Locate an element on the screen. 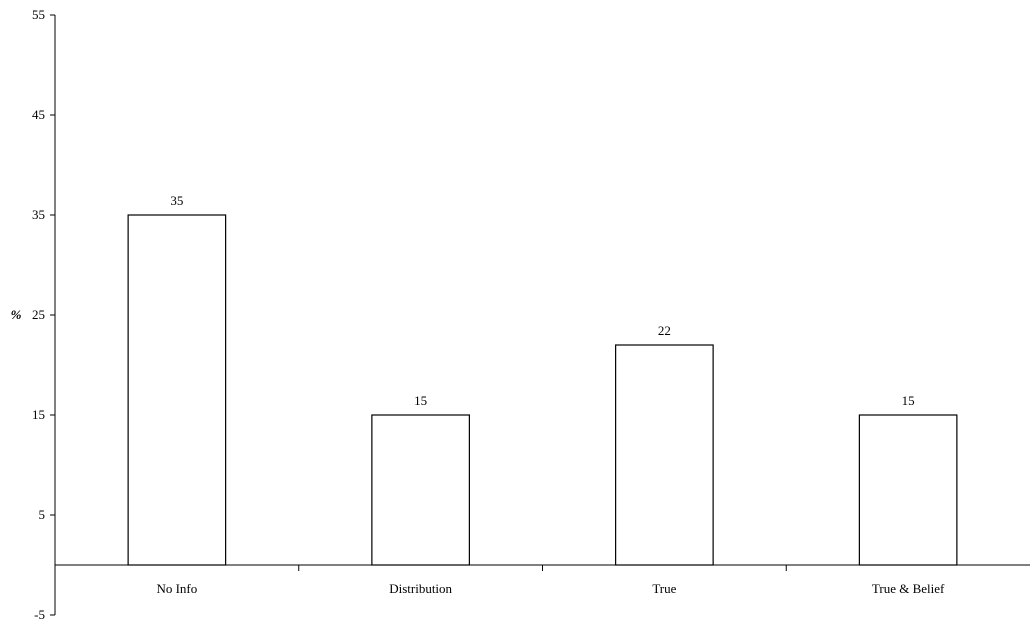 The image size is (1030, 621). y-tick-label: 55 is located at coordinates (38, 14).